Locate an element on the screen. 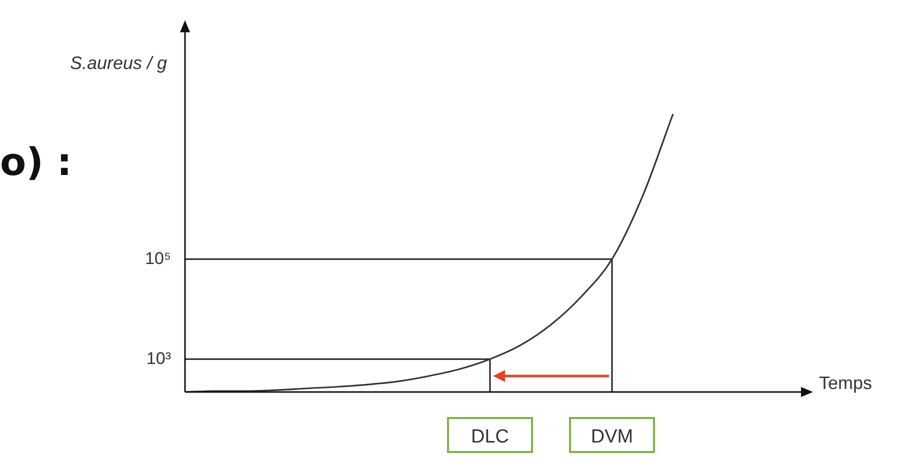  y-tick-label: 10³ is located at coordinates (159, 358).